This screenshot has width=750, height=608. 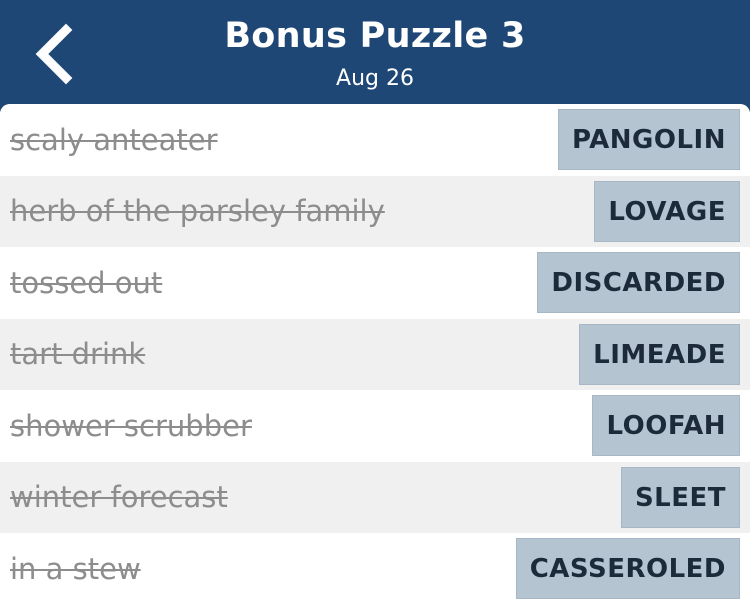 I want to click on chevron-left-icon, so click(x=54, y=54).